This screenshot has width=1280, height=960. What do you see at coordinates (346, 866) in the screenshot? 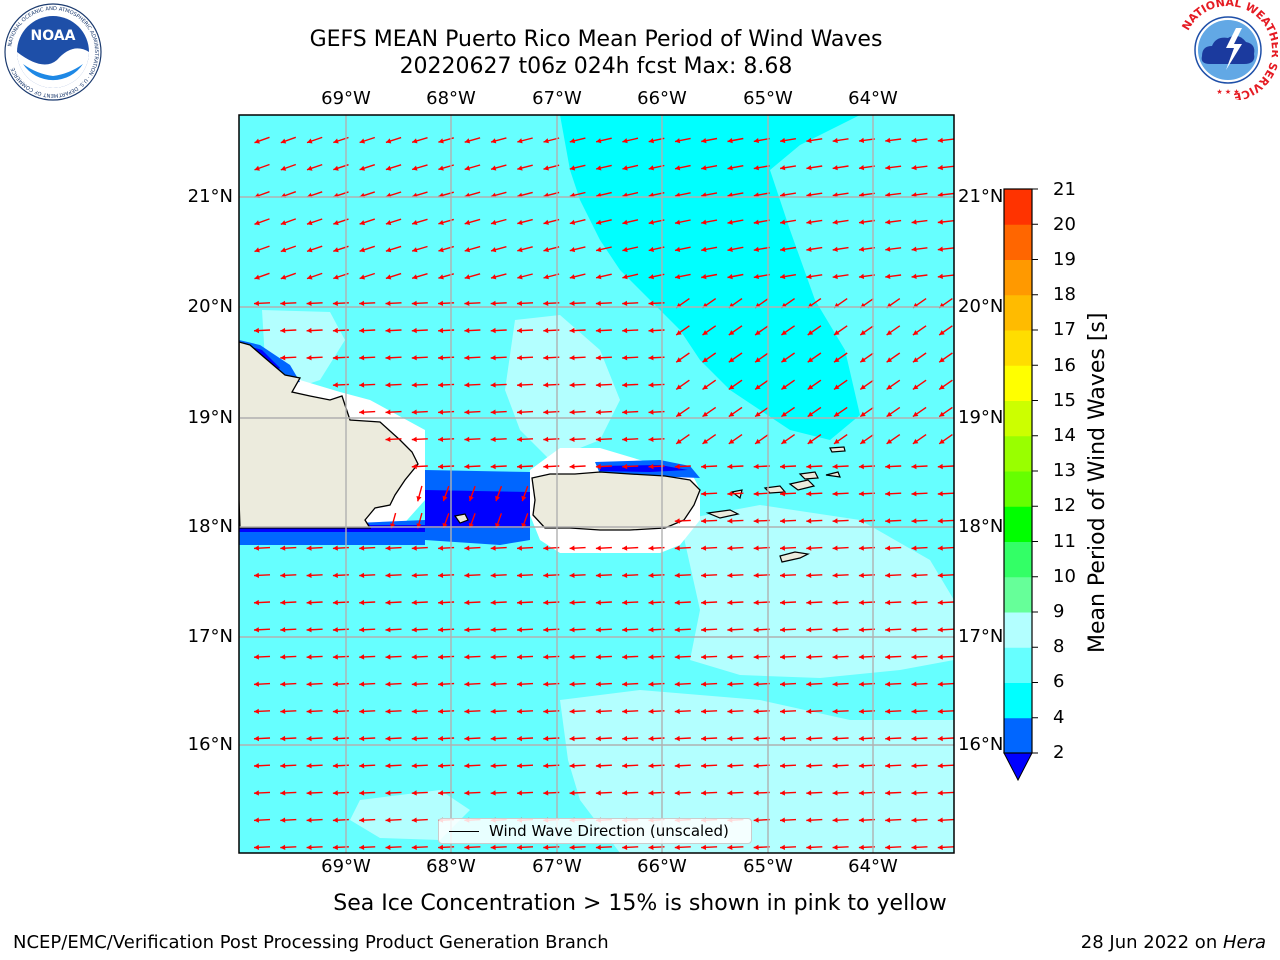
I see `lon-label-bottom: 69°W` at bounding box center [346, 866].